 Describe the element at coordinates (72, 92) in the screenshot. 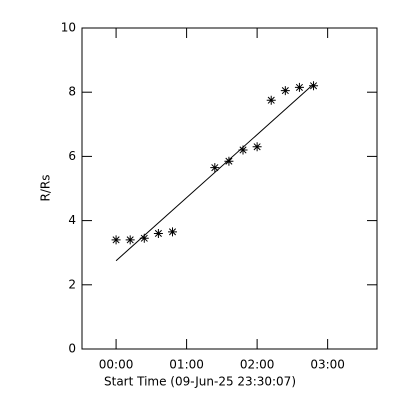

I see `y-tick-label: 8` at that location.